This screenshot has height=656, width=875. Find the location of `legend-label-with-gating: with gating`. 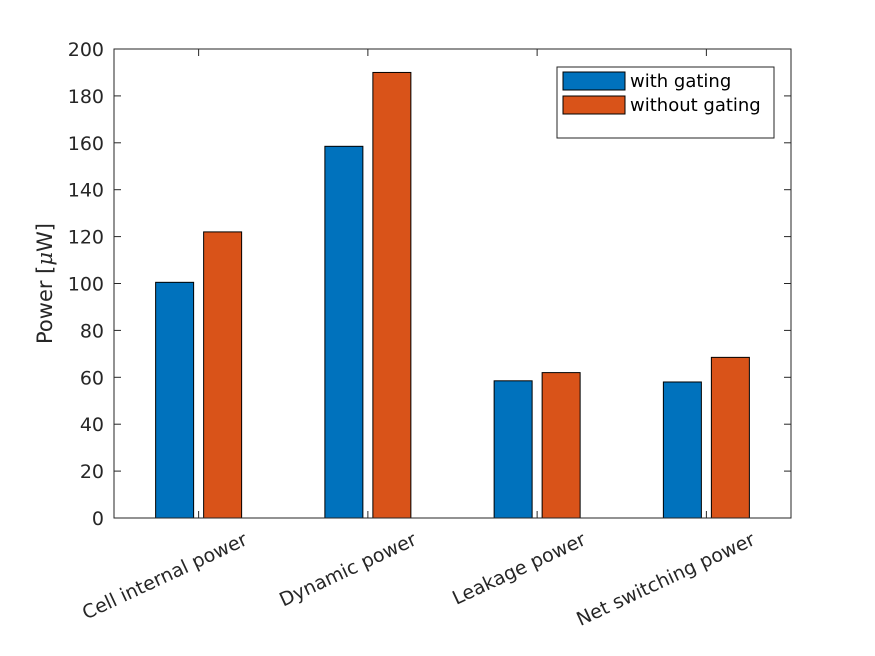

legend-label-with-gating: with gating is located at coordinates (680, 81).